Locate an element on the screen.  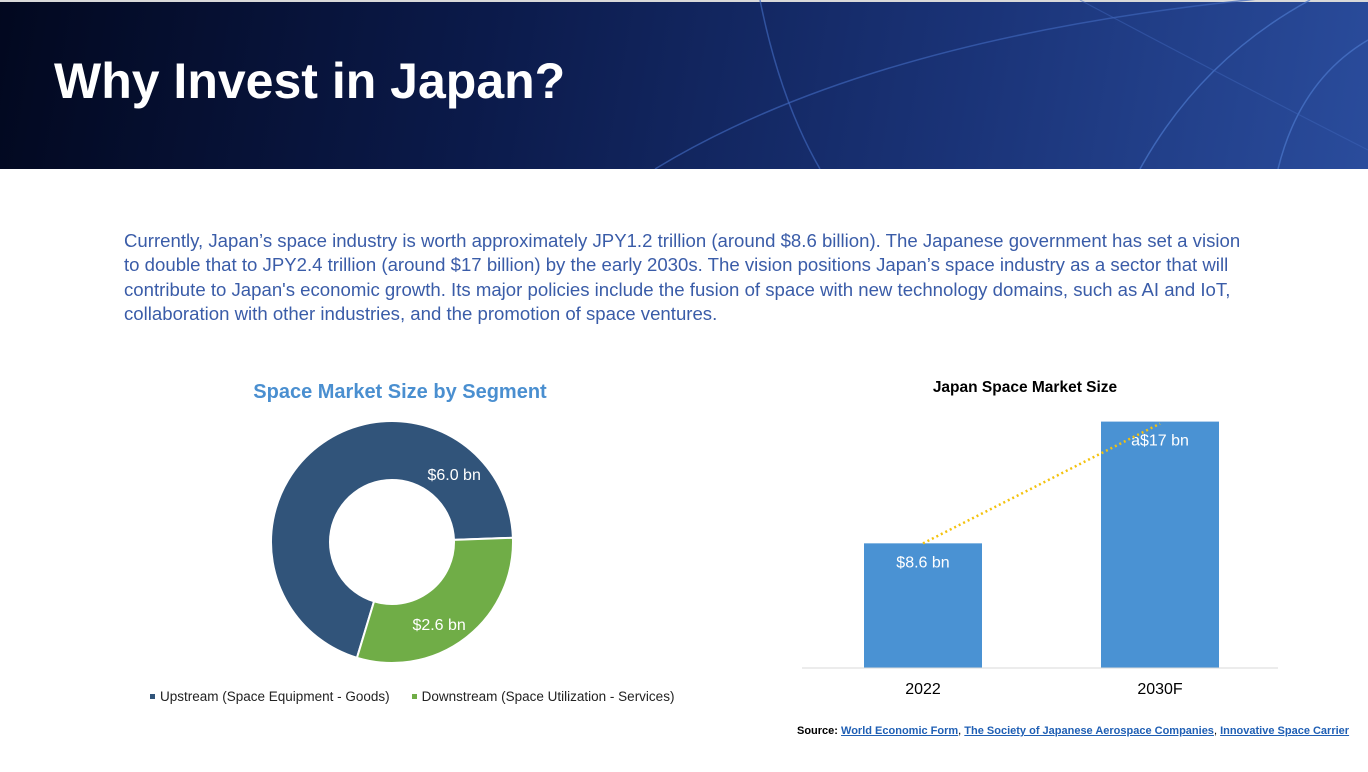
source-label: Source: is located at coordinates (817, 731).